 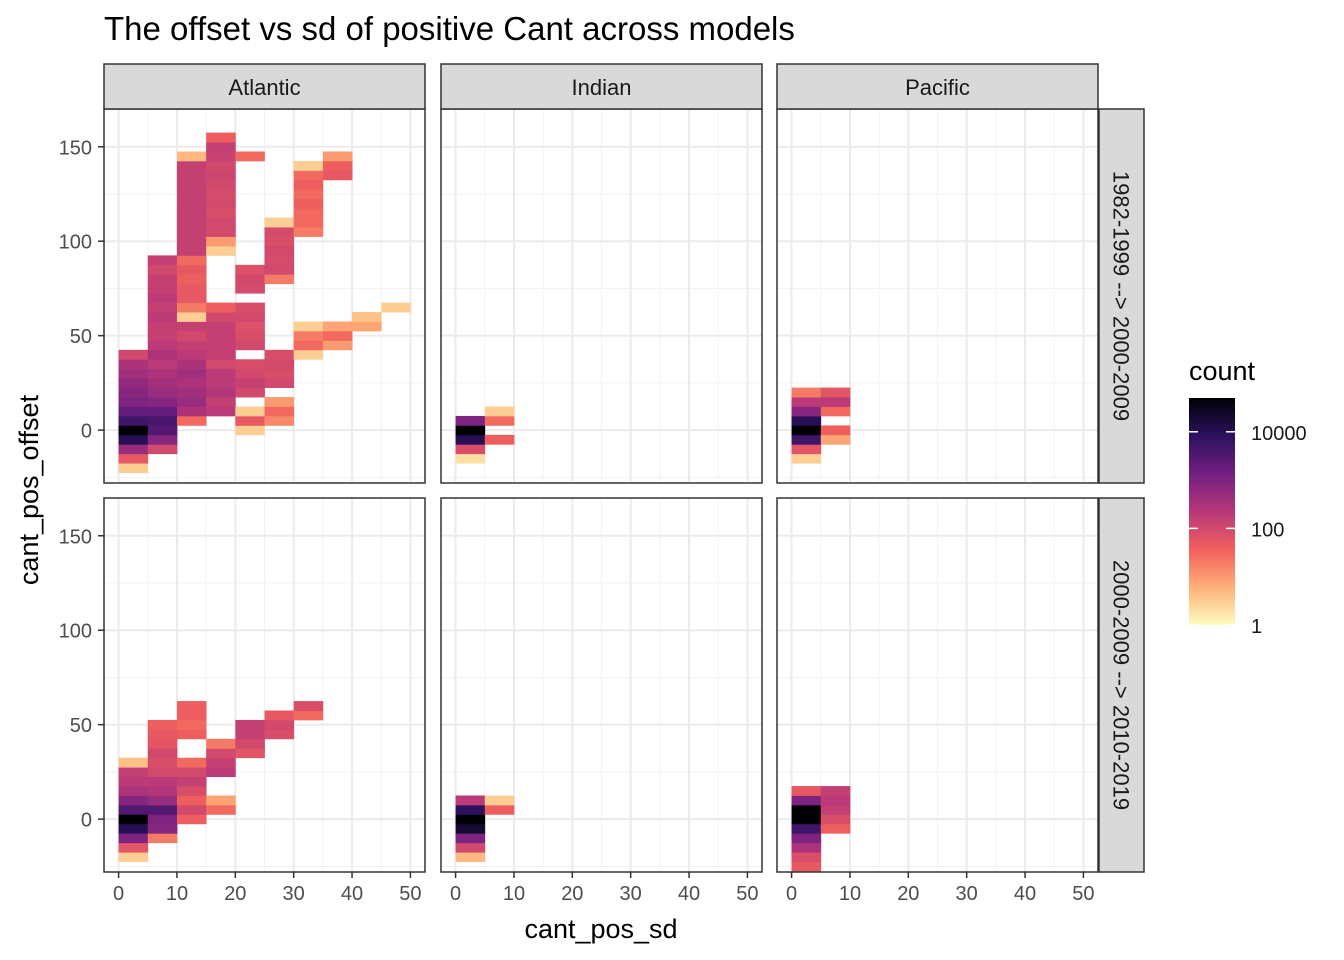 I want to click on y-tick-label: 50, so click(x=81, y=726).